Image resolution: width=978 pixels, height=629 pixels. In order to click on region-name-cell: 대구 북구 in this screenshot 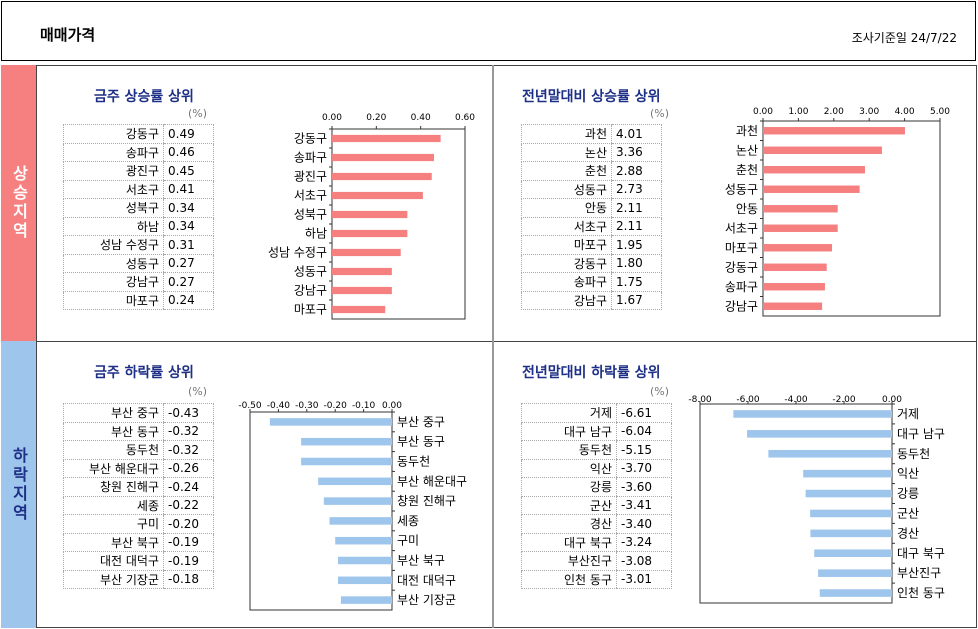, I will do `click(569, 542)`.